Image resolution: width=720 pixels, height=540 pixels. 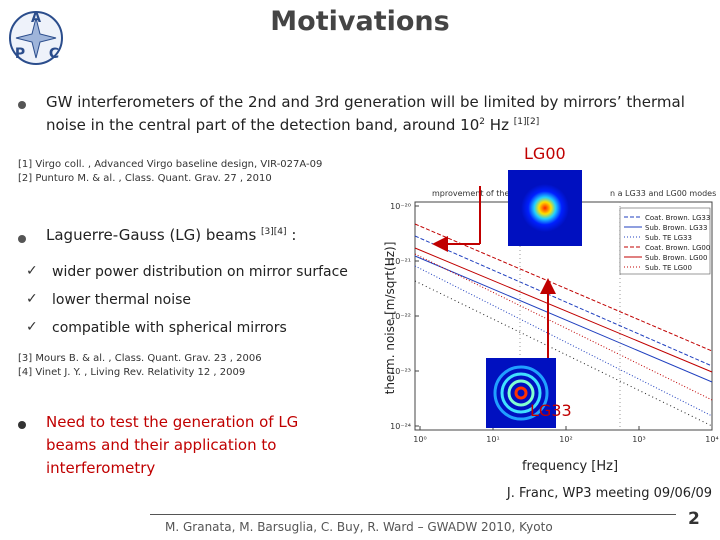 What do you see at coordinates (711, 439) in the screenshot?
I see `x-tick-label: 10⁴` at bounding box center [711, 439].